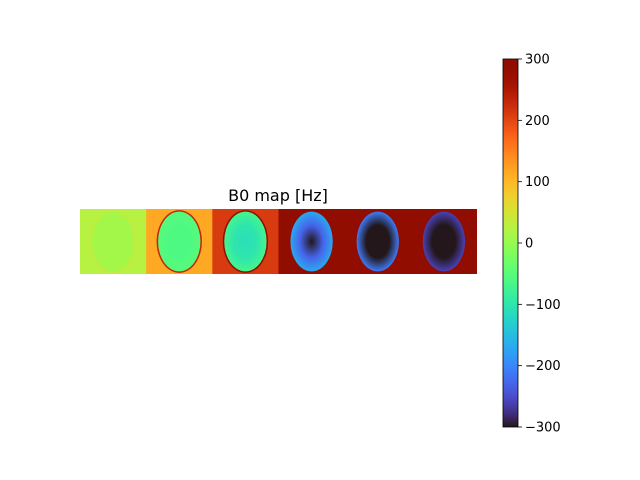 The width and height of the screenshot is (640, 480). Describe the element at coordinates (537, 121) in the screenshot. I see `colorbar-tick-label: 200` at that location.